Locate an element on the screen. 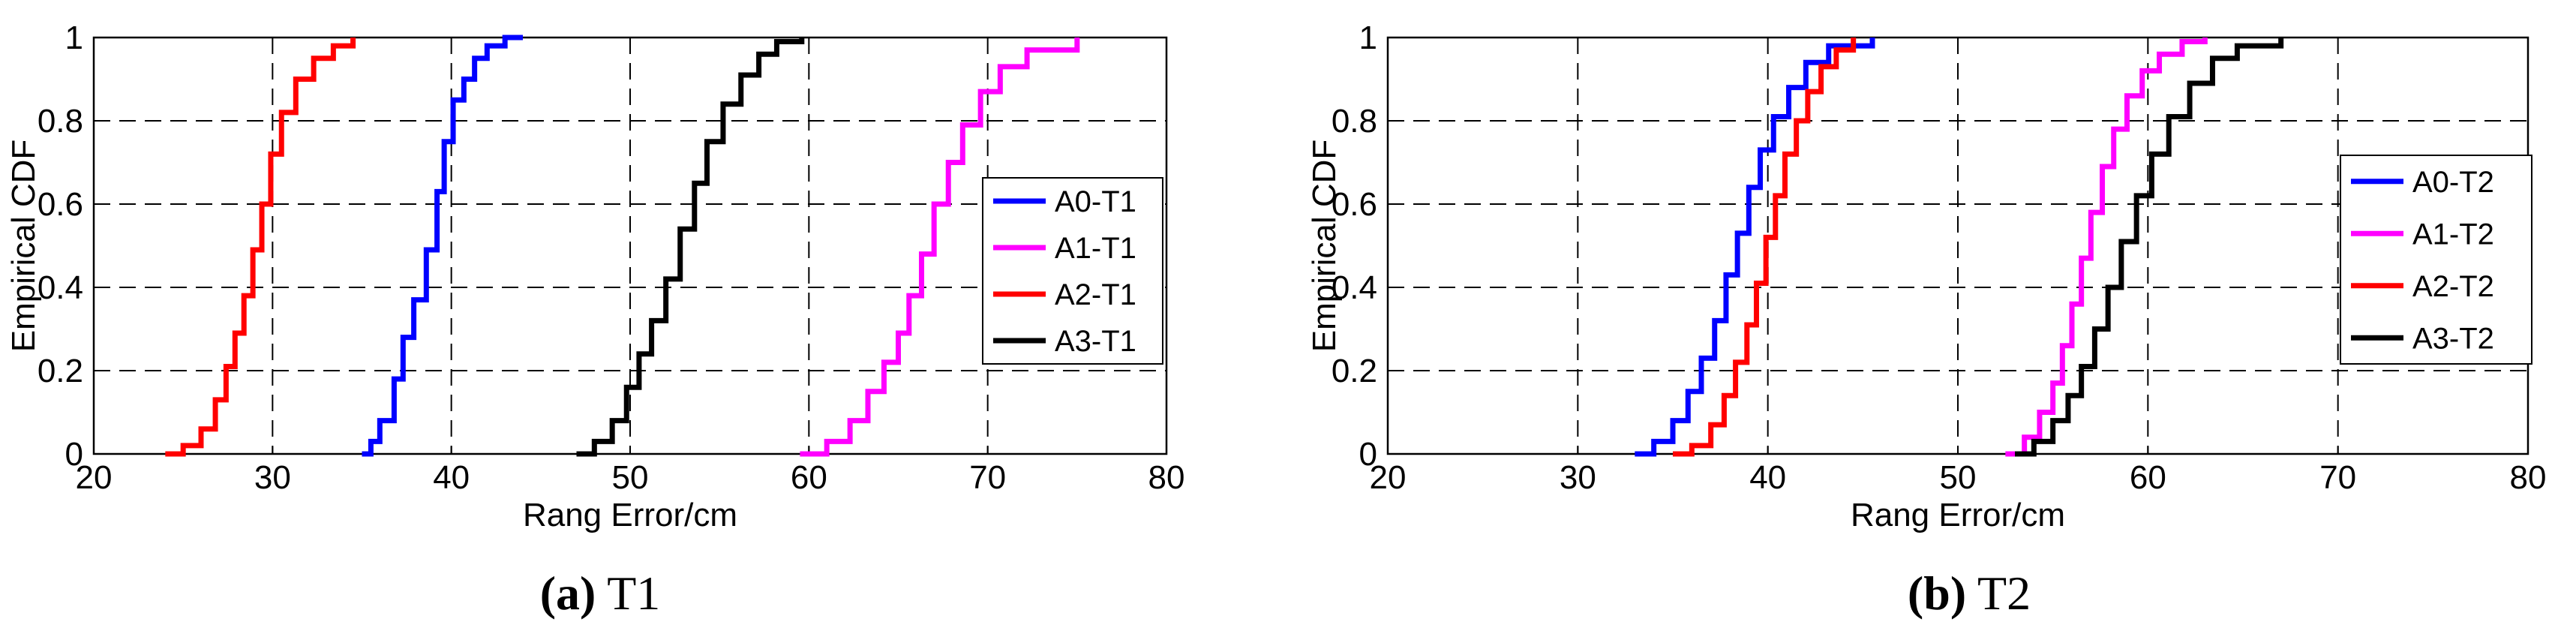 This screenshot has width=2576, height=634. caption-label: (a) is located at coordinates (568, 593).